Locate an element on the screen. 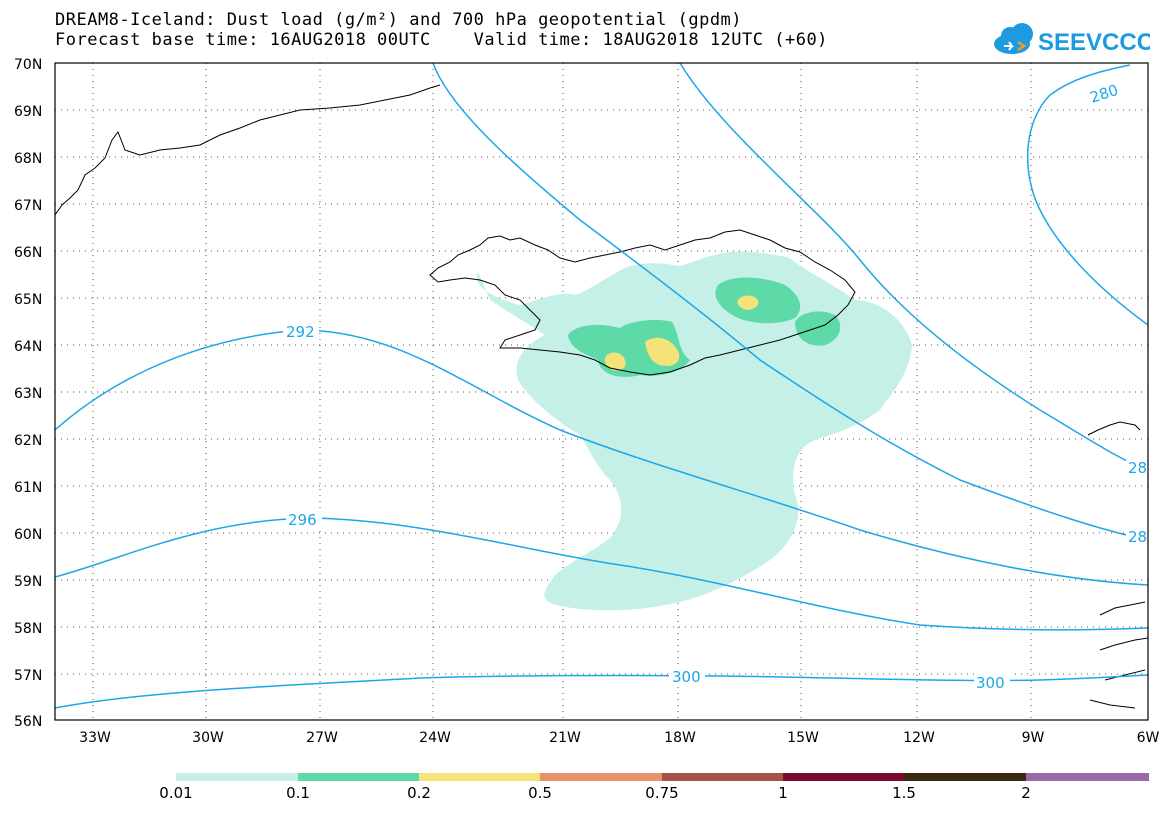 The width and height of the screenshot is (1175, 815). colorbar-label: 0.5 is located at coordinates (540, 793).